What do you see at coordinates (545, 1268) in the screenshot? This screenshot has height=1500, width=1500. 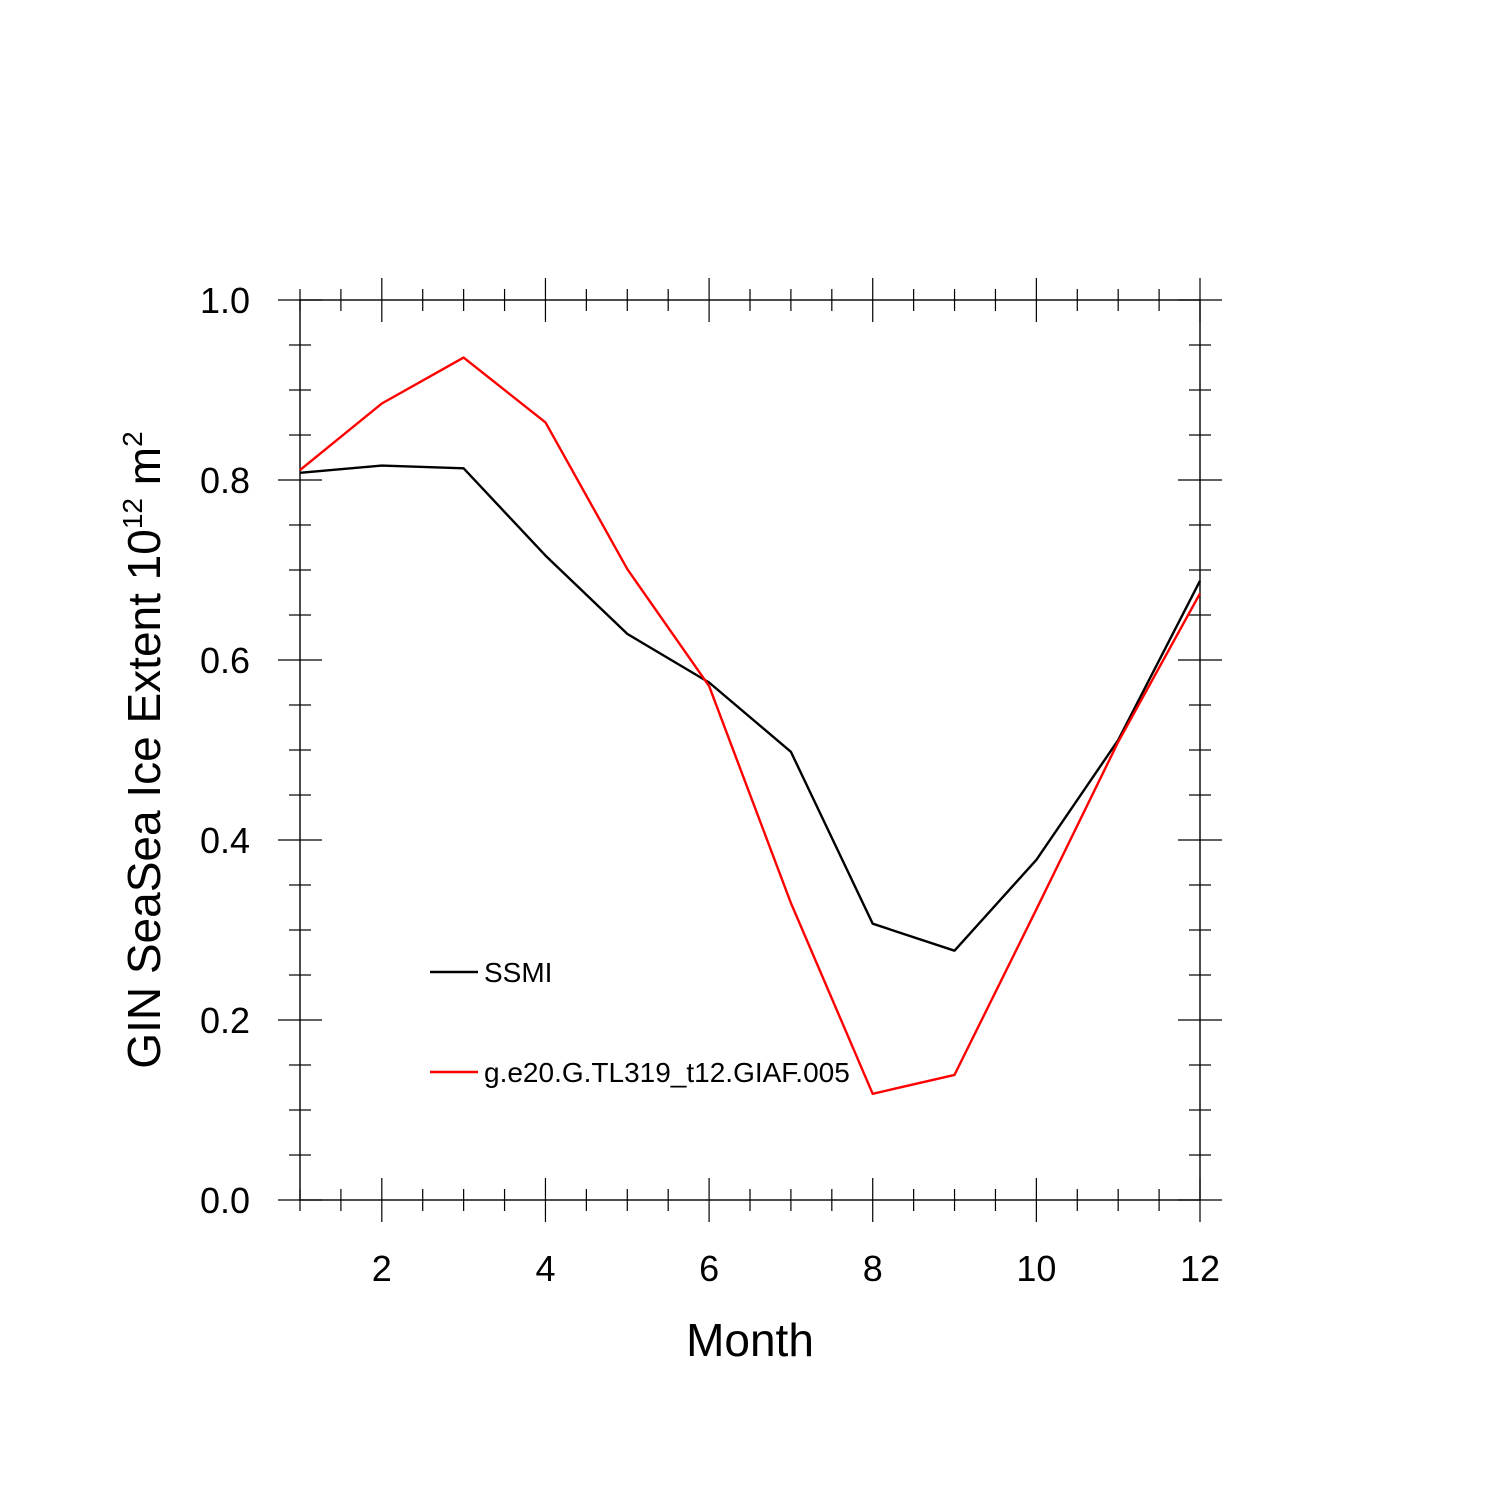 I see `x-tick-label-4: 4` at bounding box center [545, 1268].